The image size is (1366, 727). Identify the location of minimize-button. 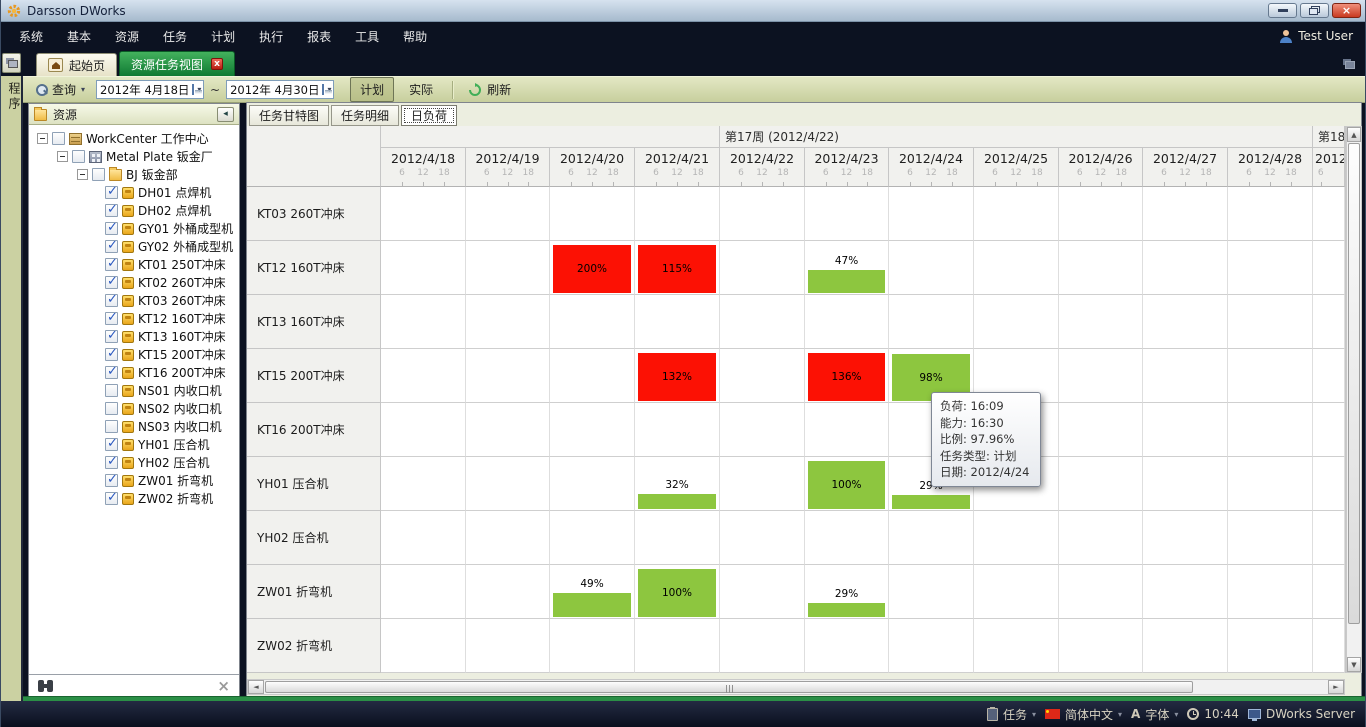
(1282, 10).